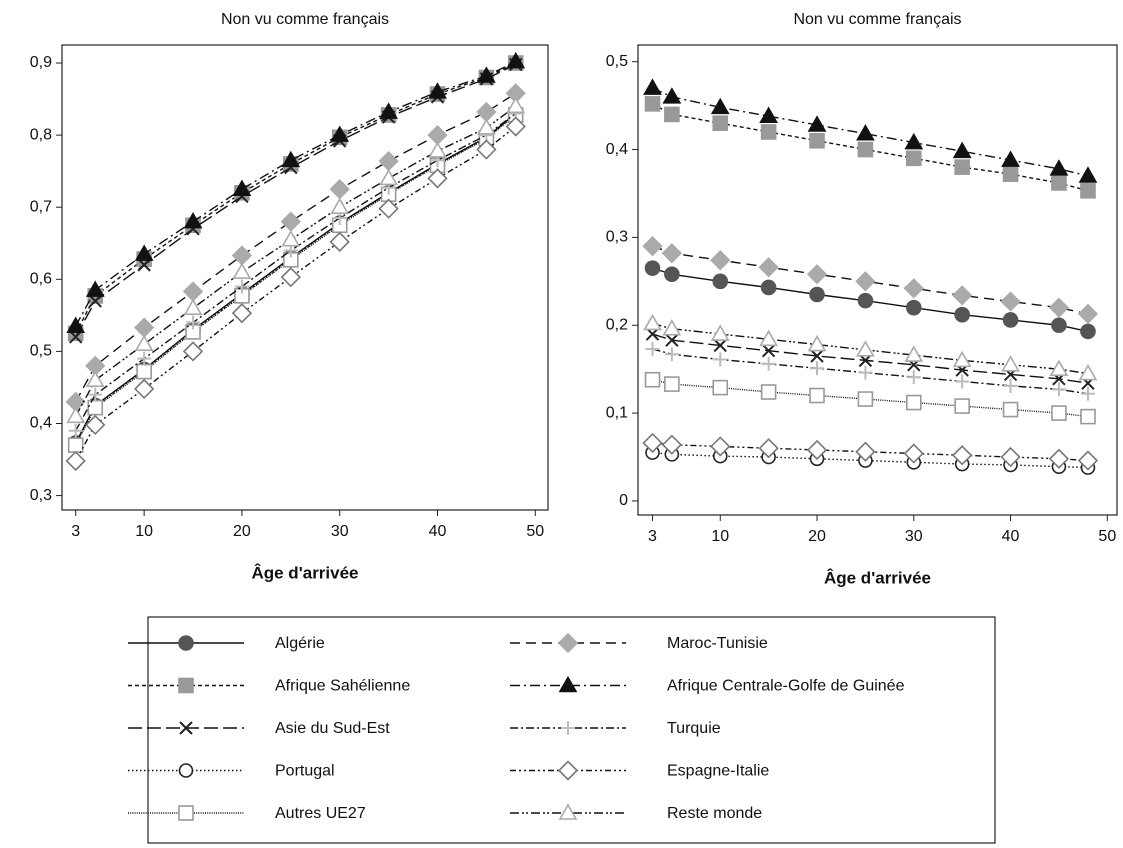  I want to click on legend-label: Espagne-Italie, so click(718, 771).